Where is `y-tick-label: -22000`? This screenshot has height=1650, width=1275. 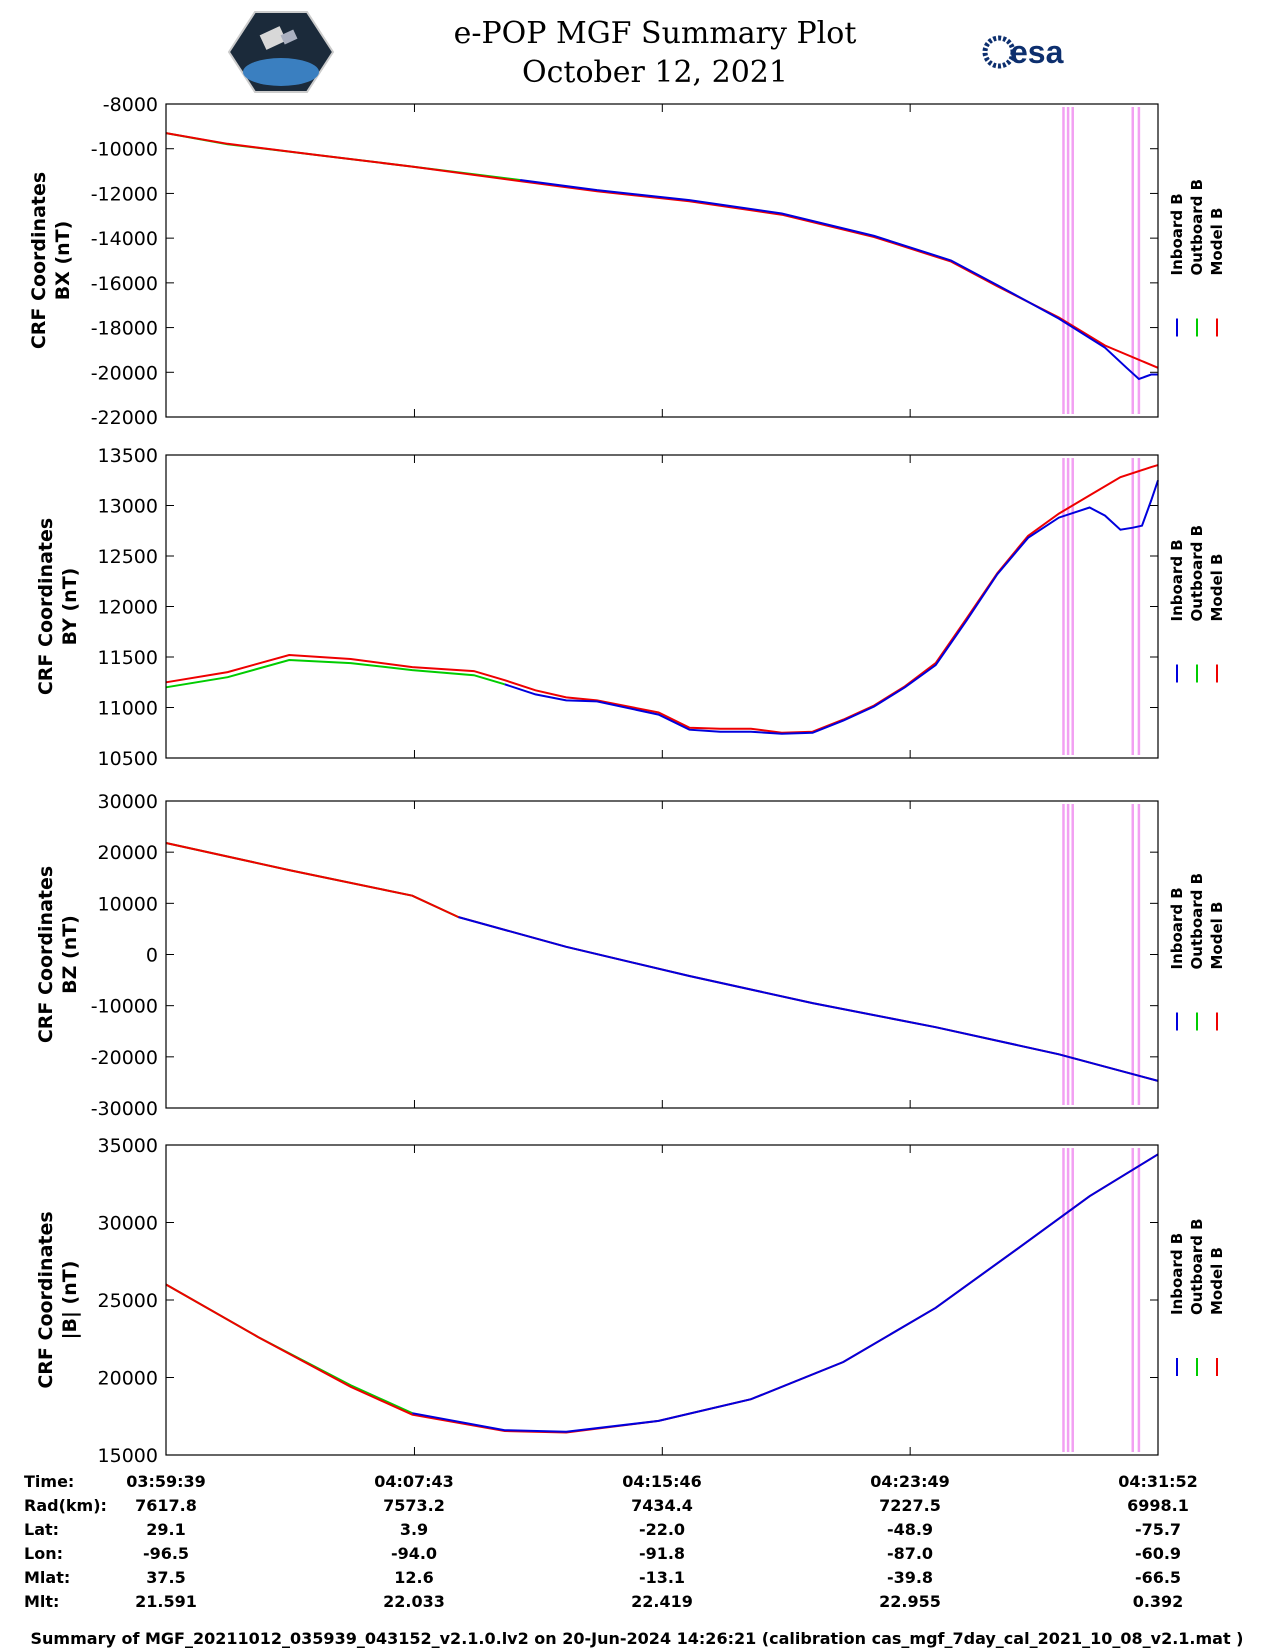 y-tick-label: -22000 is located at coordinates (124, 418).